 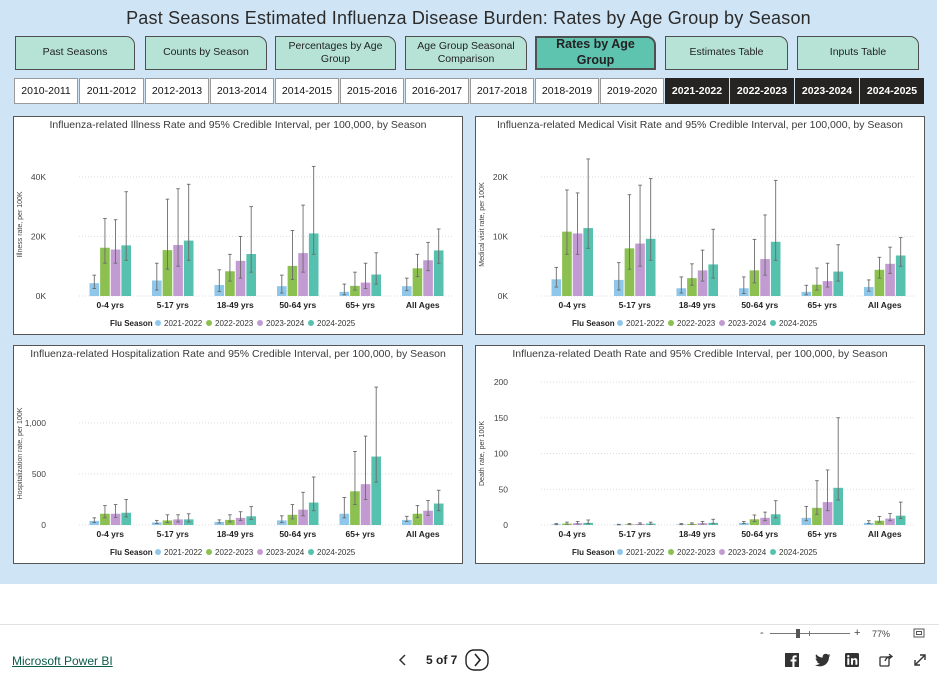 What do you see at coordinates (632, 91) in the screenshot?
I see `season-button-2019-2020: 2019-2020` at bounding box center [632, 91].